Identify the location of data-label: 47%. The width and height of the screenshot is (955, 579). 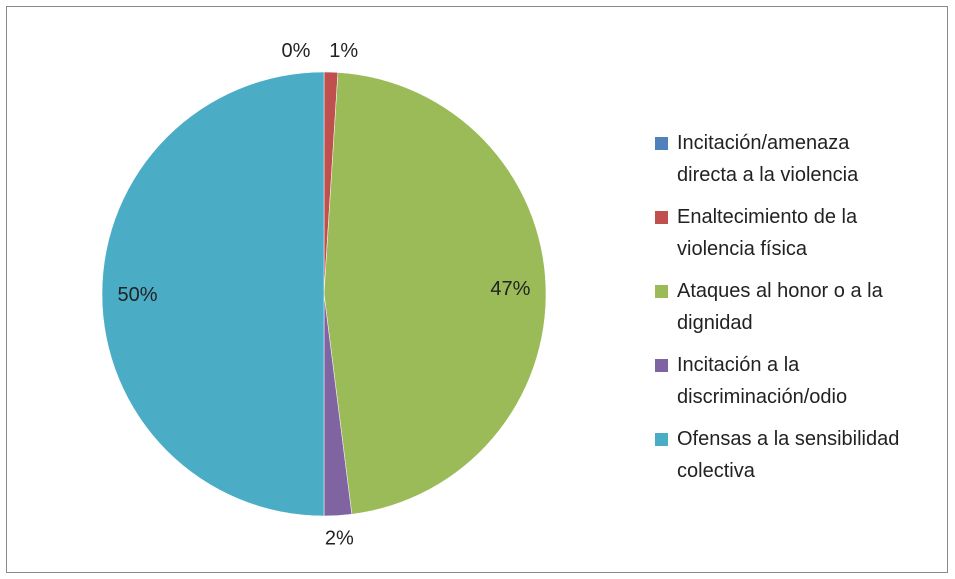
(510, 289).